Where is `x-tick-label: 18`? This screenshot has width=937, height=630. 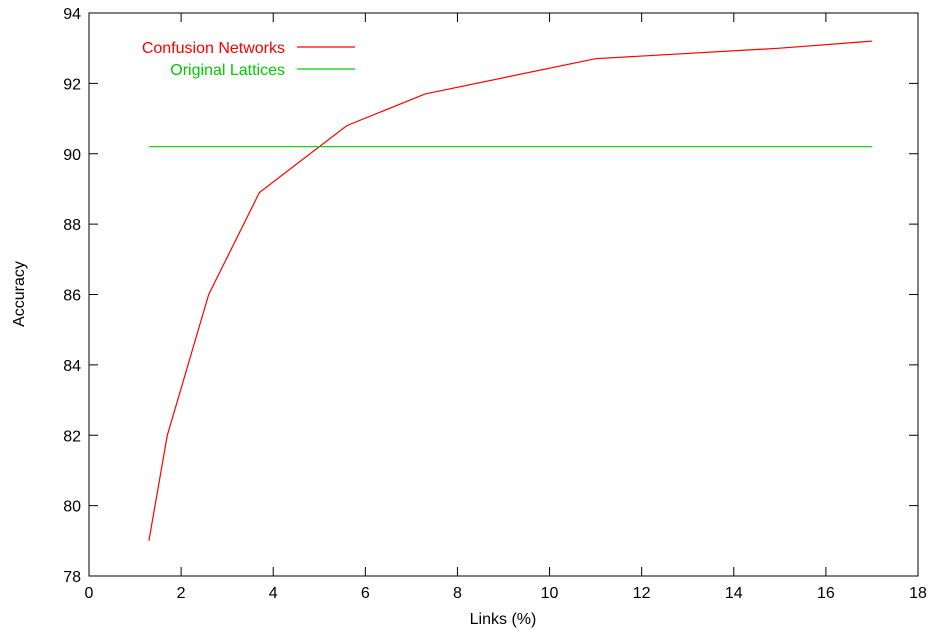 x-tick-label: 18 is located at coordinates (918, 593).